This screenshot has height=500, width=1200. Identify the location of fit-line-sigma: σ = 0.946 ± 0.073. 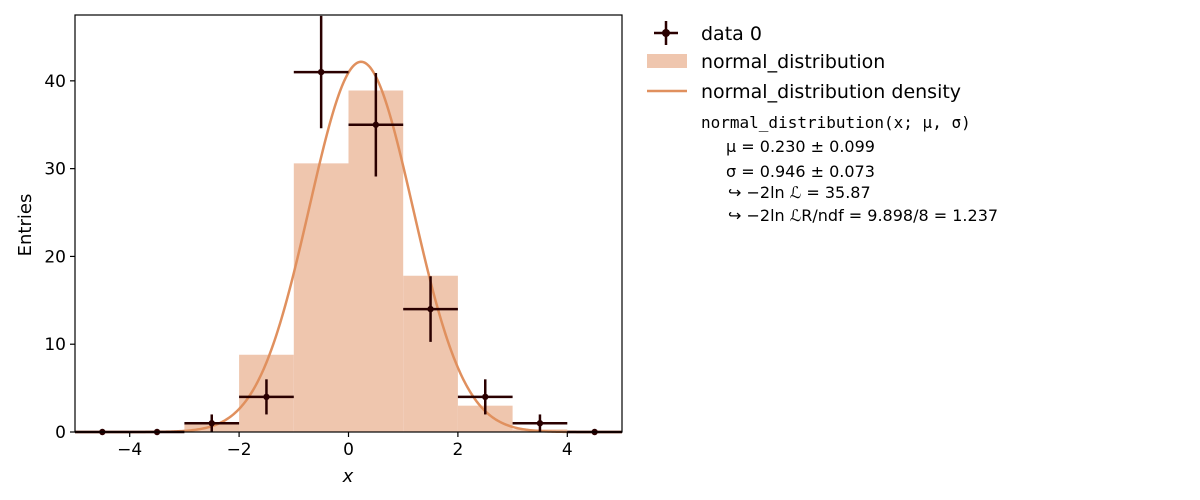
(800, 171).